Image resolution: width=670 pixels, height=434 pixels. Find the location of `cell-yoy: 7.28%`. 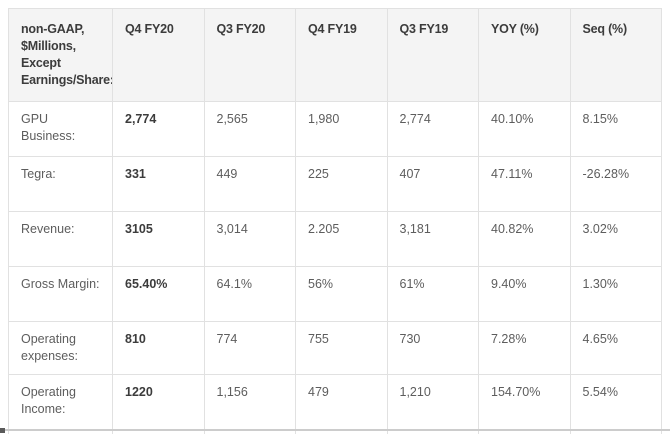

cell-yoy: 7.28% is located at coordinates (524, 348).